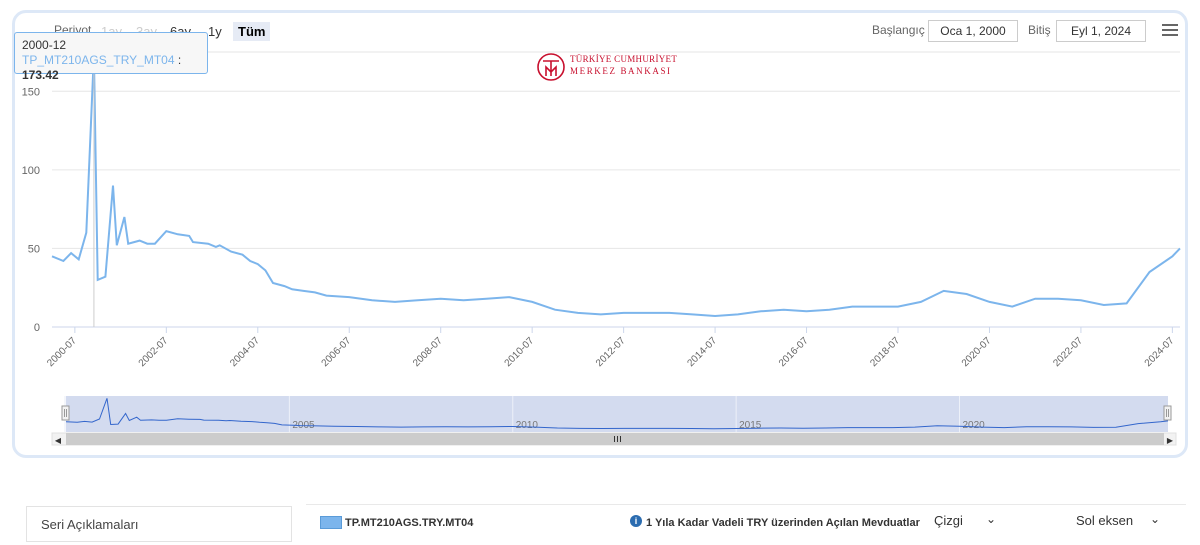 This screenshot has width=1200, height=545. What do you see at coordinates (611, 352) in the screenshot?
I see `x-tick-label: 2012-07` at bounding box center [611, 352].